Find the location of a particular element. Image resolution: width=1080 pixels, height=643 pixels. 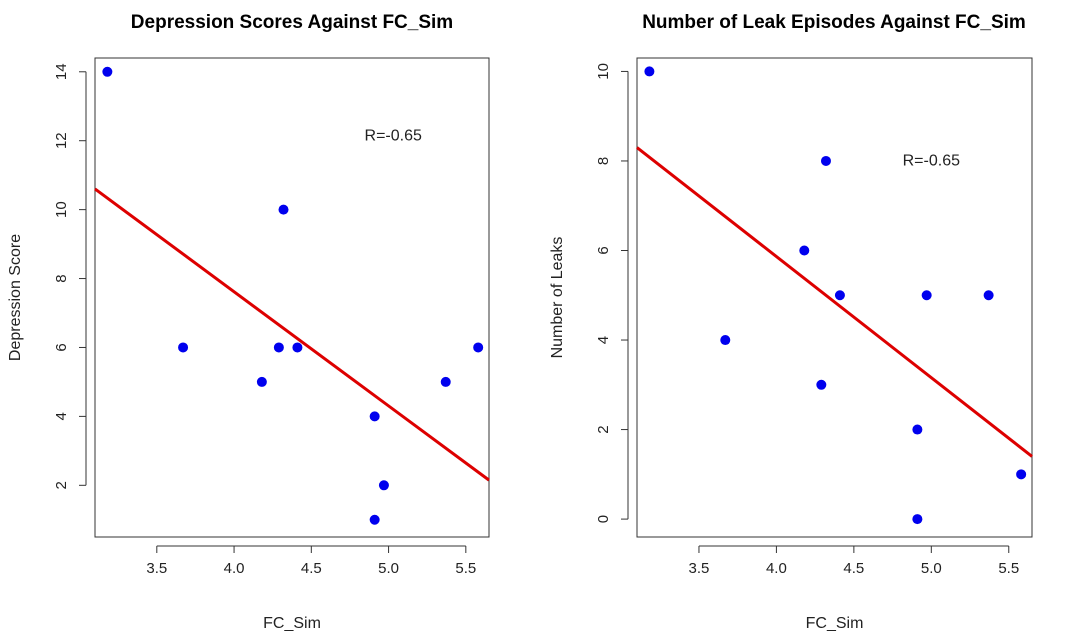

chart-title: Depression Scores Against FC_Sim is located at coordinates (292, 22).